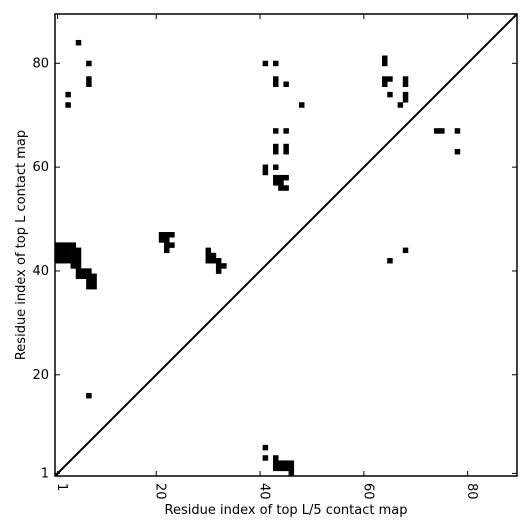 The width and height of the screenshot is (531, 531). What do you see at coordinates (21, 245) in the screenshot?
I see `y-axis-title: Residue index of top L contact map` at bounding box center [21, 245].